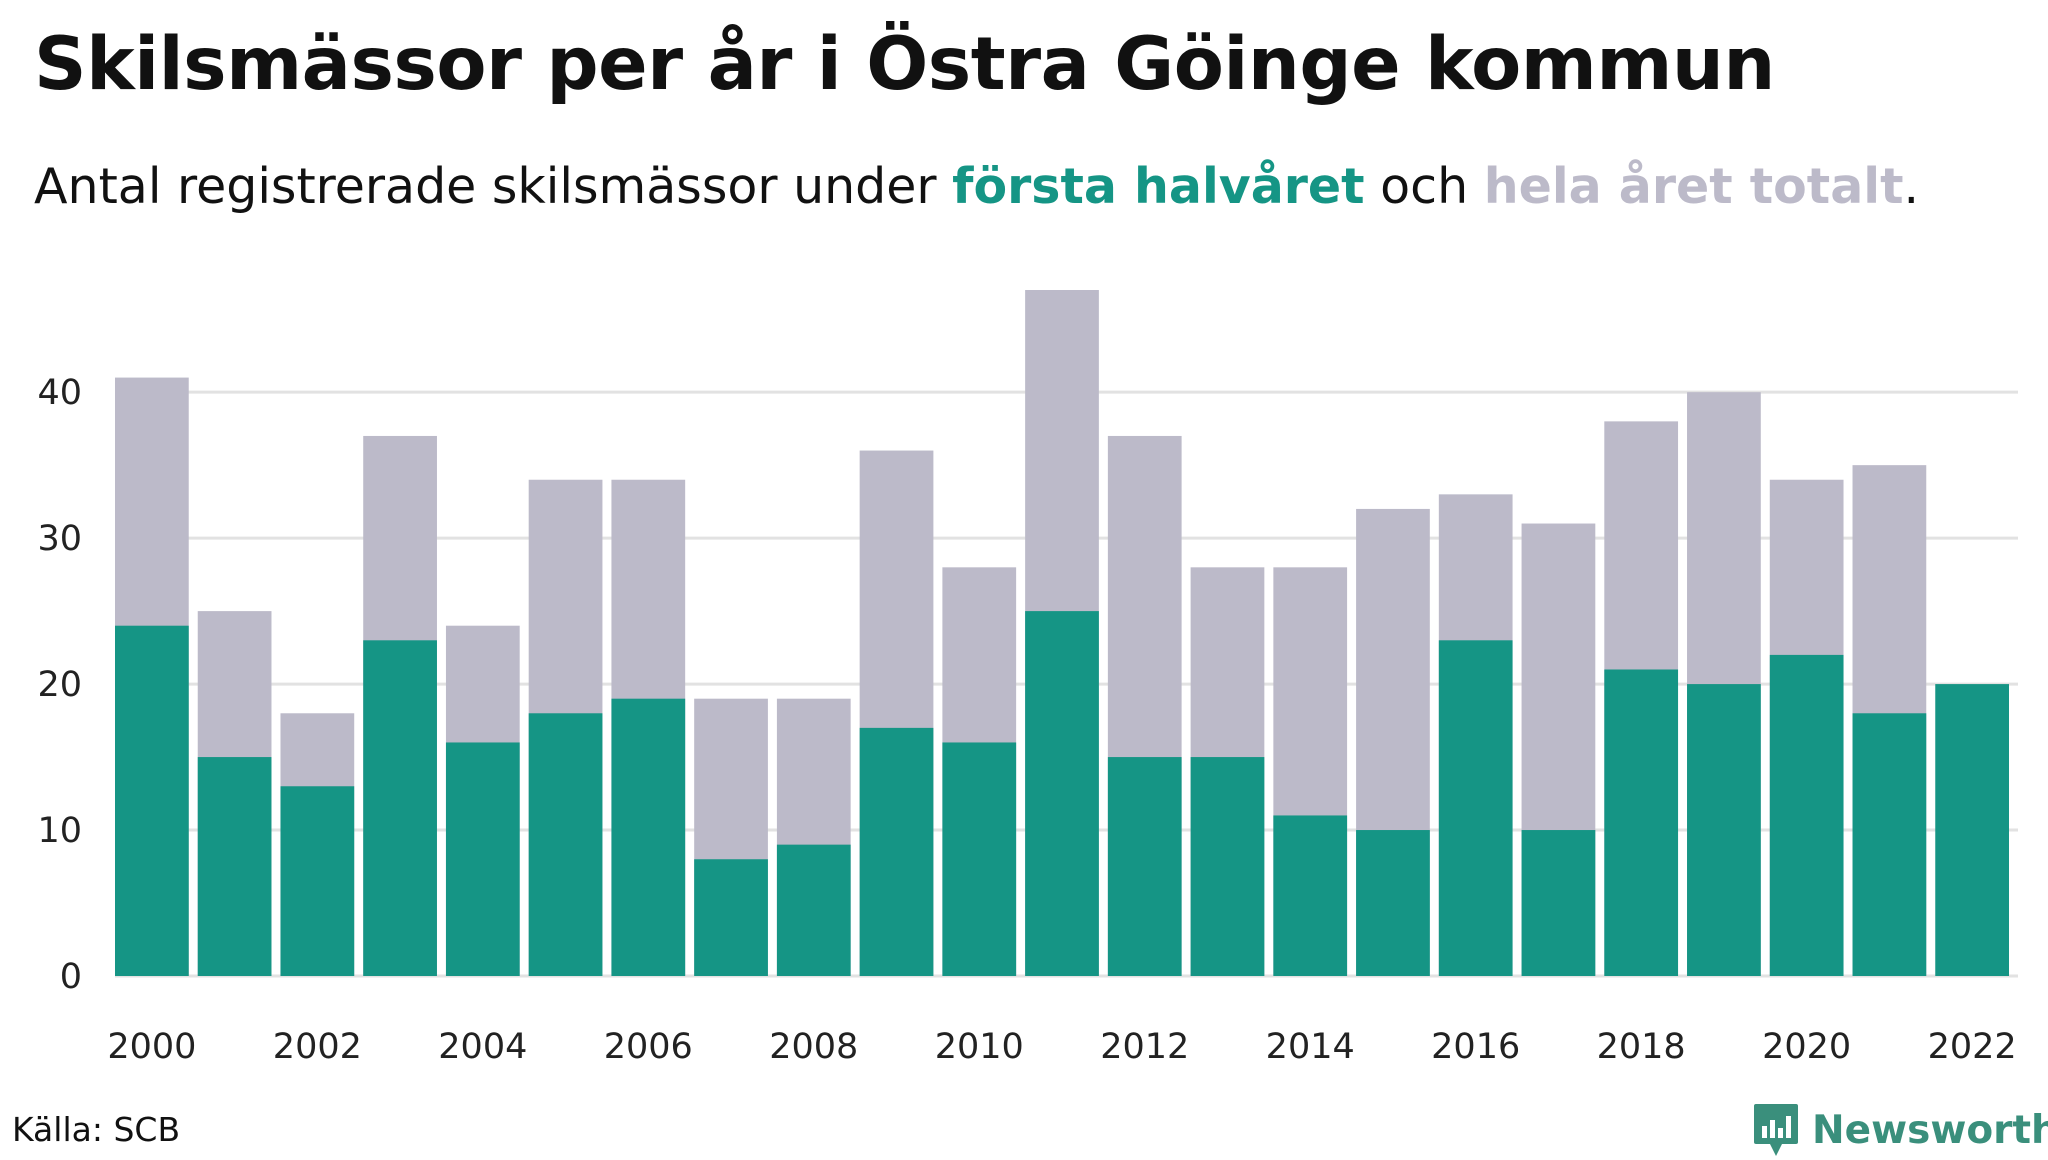  Describe the element at coordinates (1393, 903) in the screenshot. I see `bar-first-half-2015` at that location.